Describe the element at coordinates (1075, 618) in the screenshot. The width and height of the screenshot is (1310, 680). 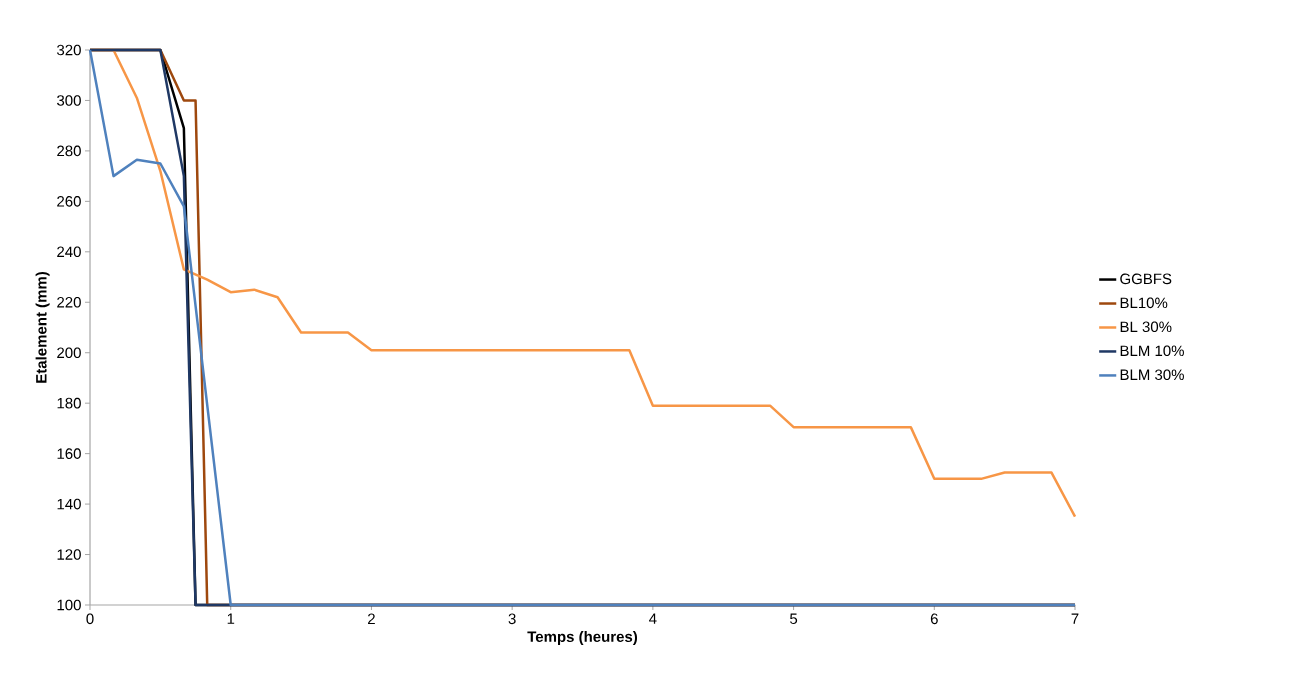
I see `x-tick-label: 7` at that location.